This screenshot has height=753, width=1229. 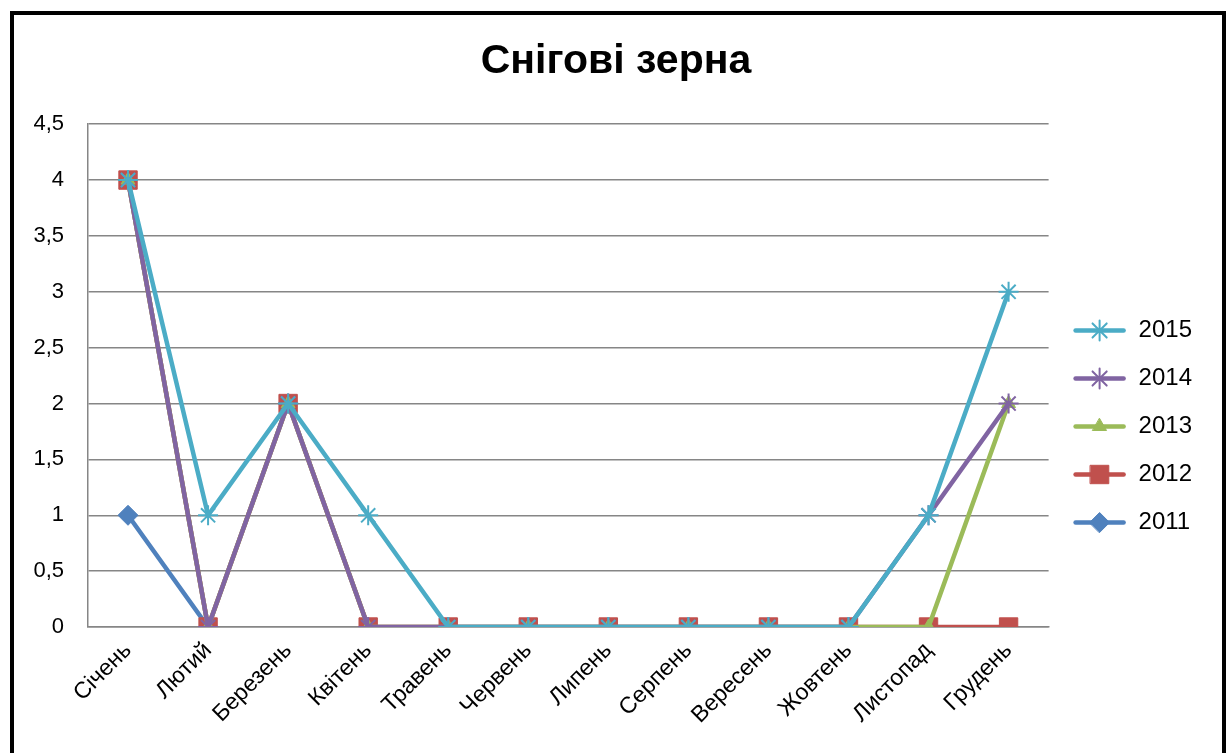 What do you see at coordinates (57, 179) in the screenshot?
I see `y-tick-label: 4` at bounding box center [57, 179].